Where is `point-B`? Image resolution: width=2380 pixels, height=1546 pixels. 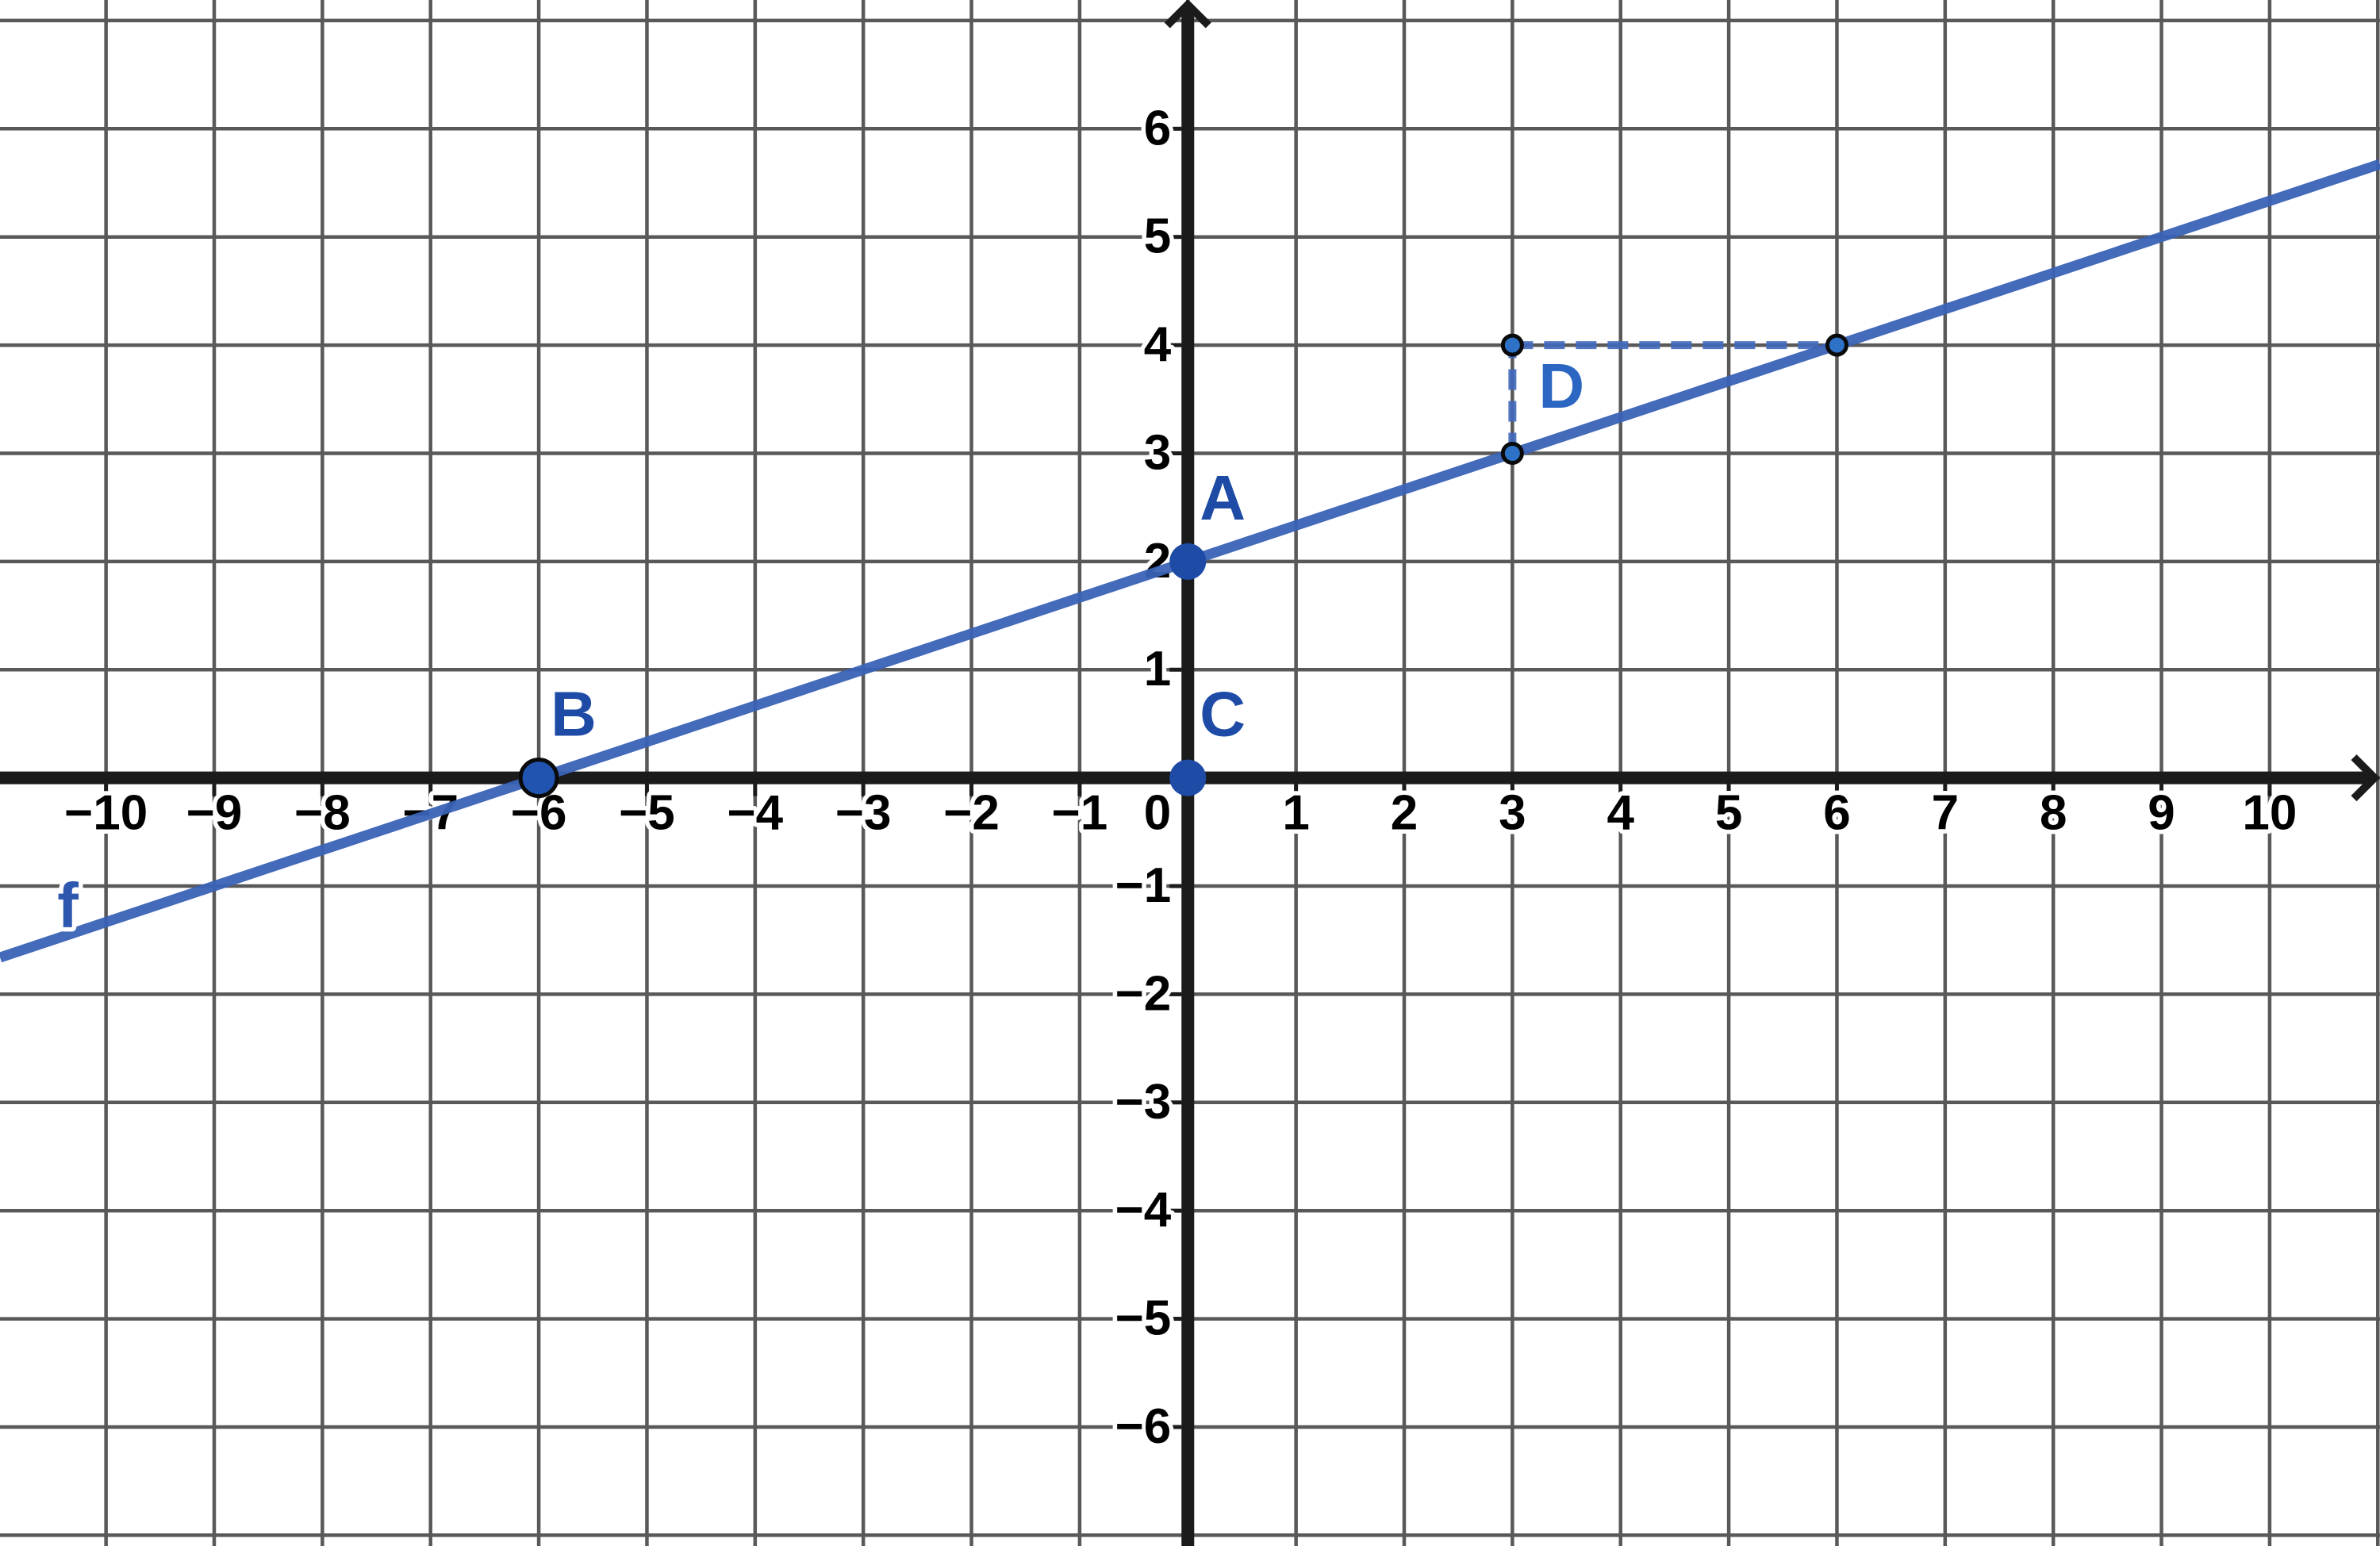 point-B is located at coordinates (538, 778).